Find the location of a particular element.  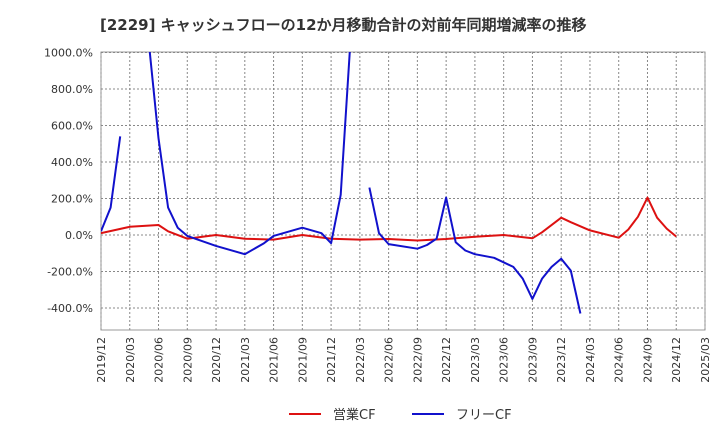

x-tick-label: 2021/09 is located at coordinates (302, 360).